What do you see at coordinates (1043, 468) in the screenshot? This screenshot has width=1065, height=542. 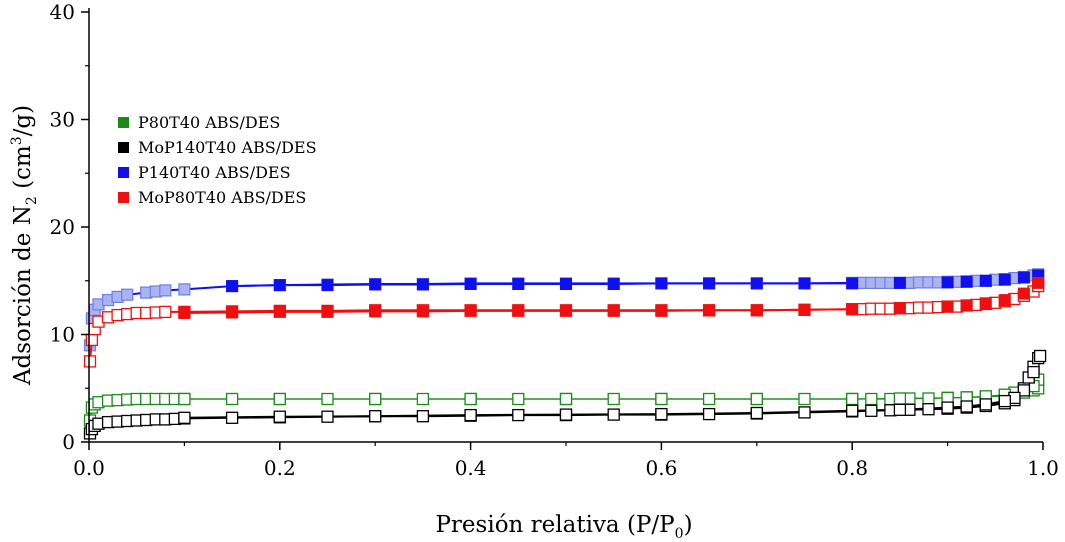 I see `x-tick-label: 1.0` at bounding box center [1043, 468].